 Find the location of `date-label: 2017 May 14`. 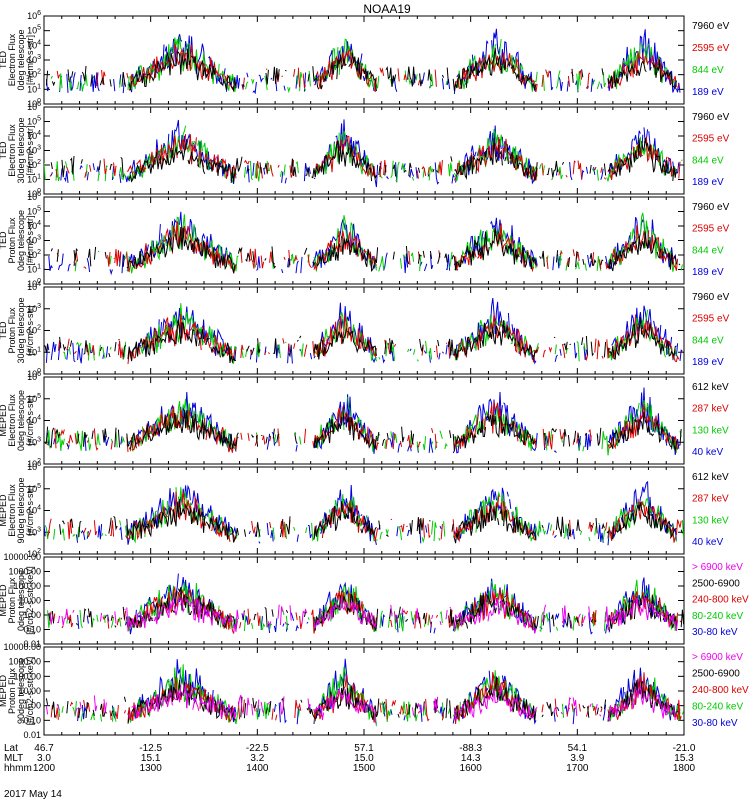

date-label: 2017 May 14 is located at coordinates (33, 794).